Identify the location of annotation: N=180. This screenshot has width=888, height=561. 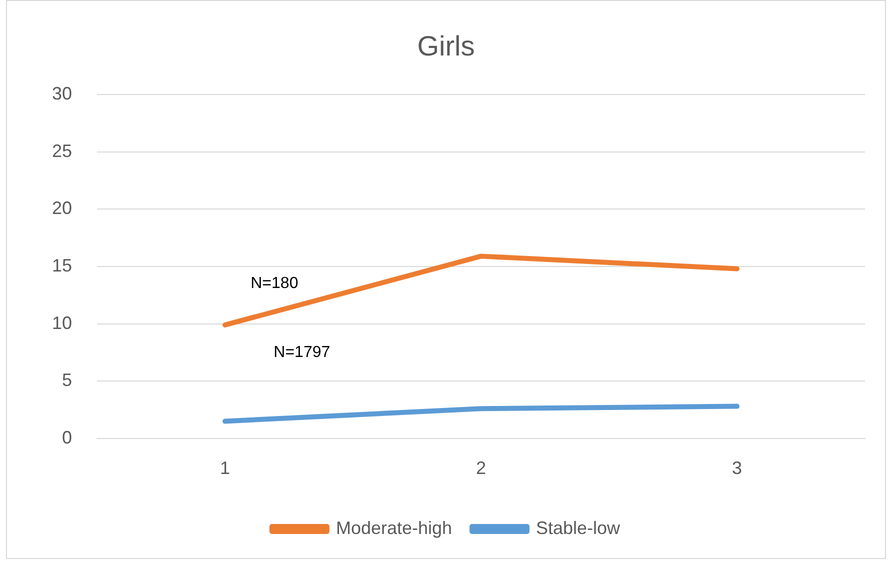
(274, 283).